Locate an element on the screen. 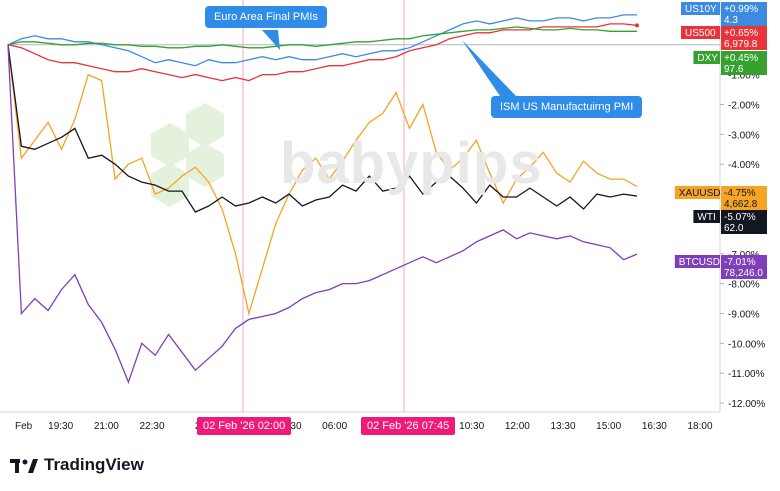 This screenshot has height=491, width=780. x-tick-label: 06:00 is located at coordinates (334, 426).